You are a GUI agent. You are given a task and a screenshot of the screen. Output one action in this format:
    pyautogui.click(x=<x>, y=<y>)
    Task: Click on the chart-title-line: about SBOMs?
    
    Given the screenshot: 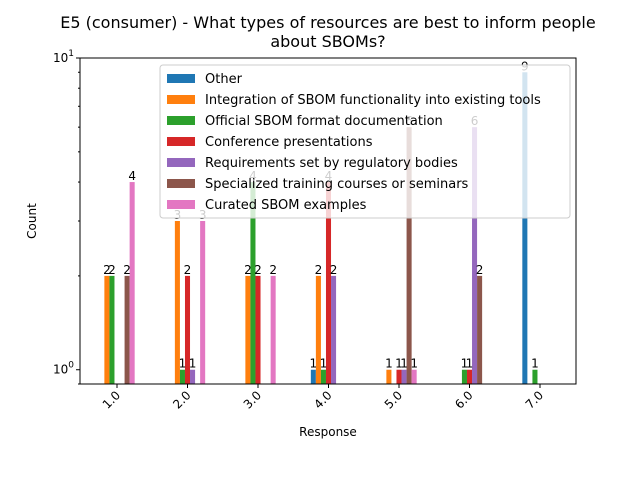 What is the action you would take?
    pyautogui.click(x=327, y=41)
    